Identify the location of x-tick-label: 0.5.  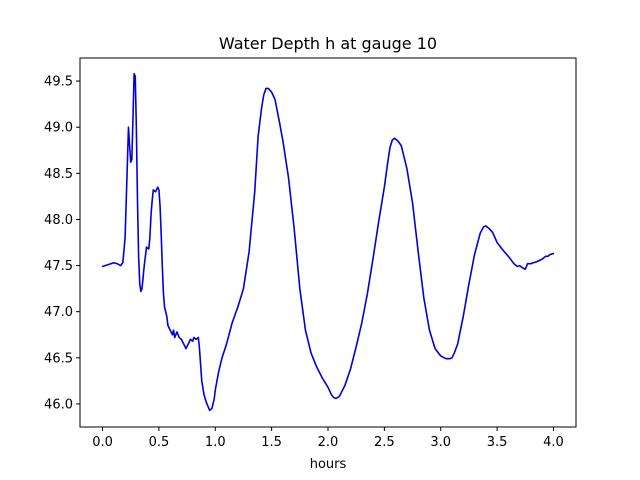
(159, 442).